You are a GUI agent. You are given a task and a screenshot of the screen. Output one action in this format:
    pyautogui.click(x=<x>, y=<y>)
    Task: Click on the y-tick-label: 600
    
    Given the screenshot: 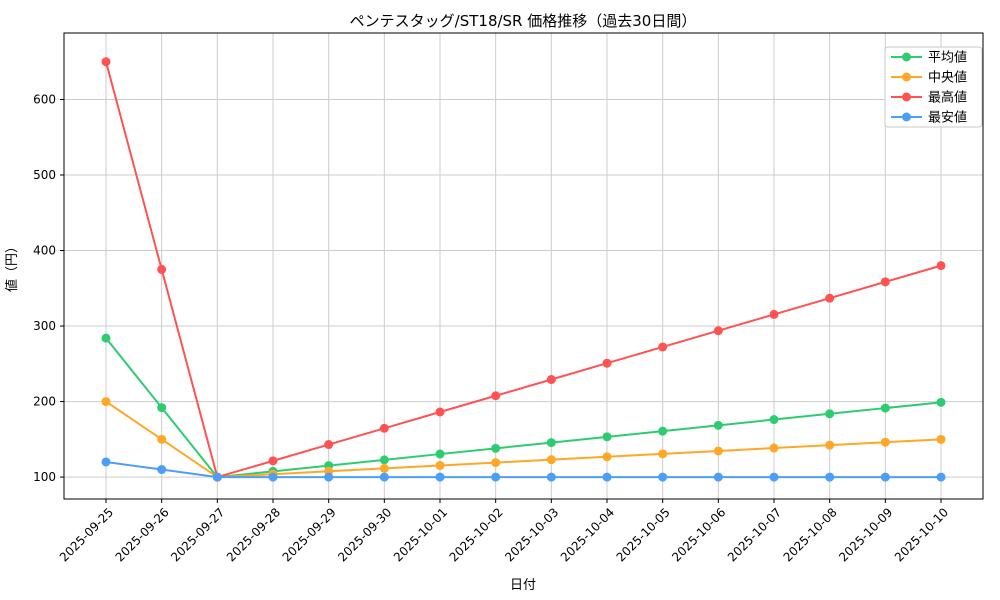 What is the action you would take?
    pyautogui.click(x=44, y=99)
    